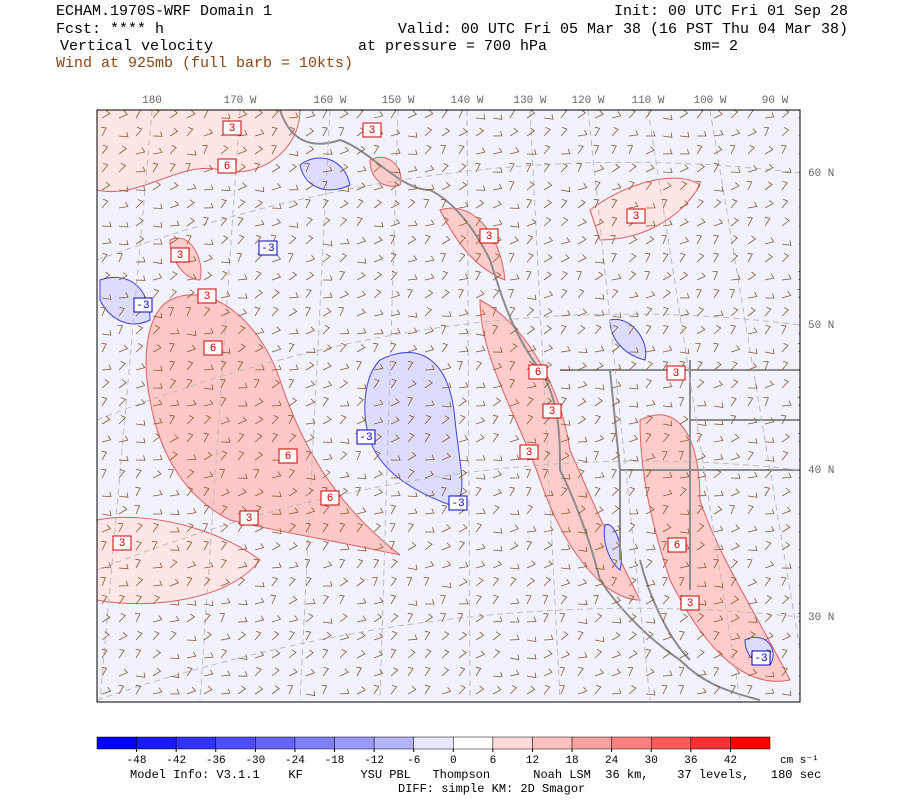 Image resolution: width=900 pixels, height=805 pixels. I want to click on contour-label: 3, so click(180, 256).